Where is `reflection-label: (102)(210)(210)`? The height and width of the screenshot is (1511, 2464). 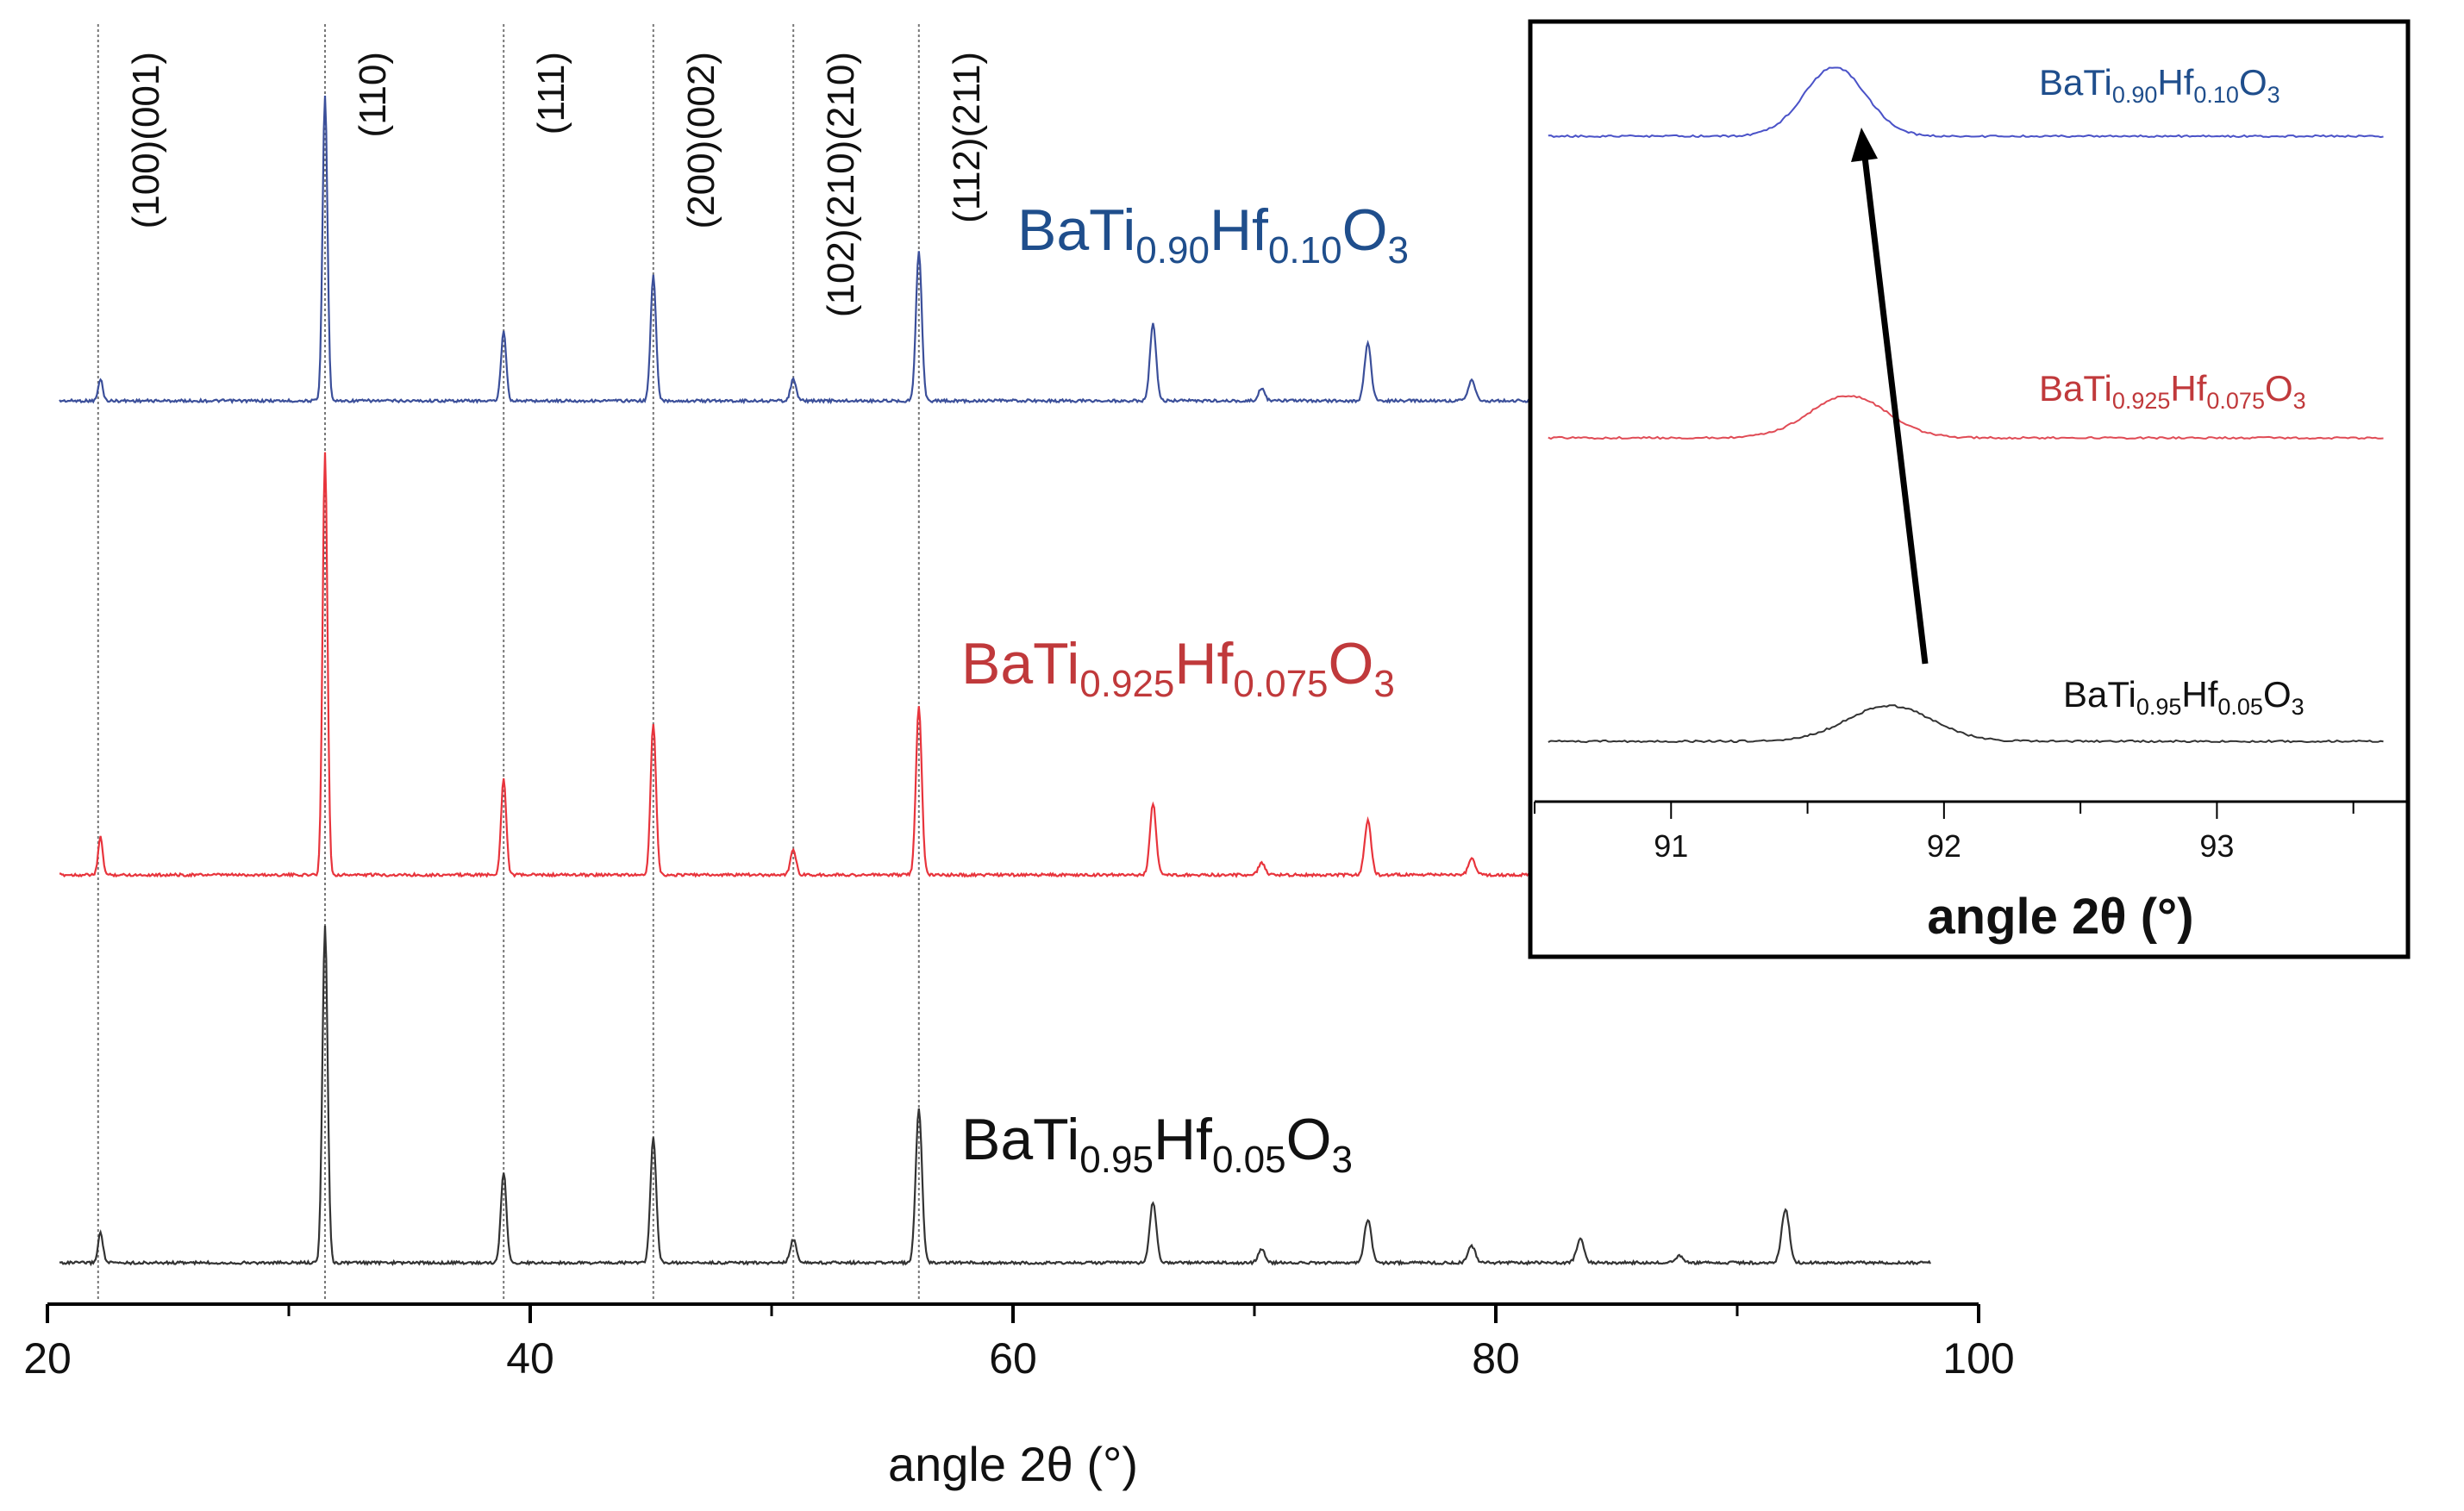
reflection-label: (102)(210)(210) is located at coordinates (841, 184).